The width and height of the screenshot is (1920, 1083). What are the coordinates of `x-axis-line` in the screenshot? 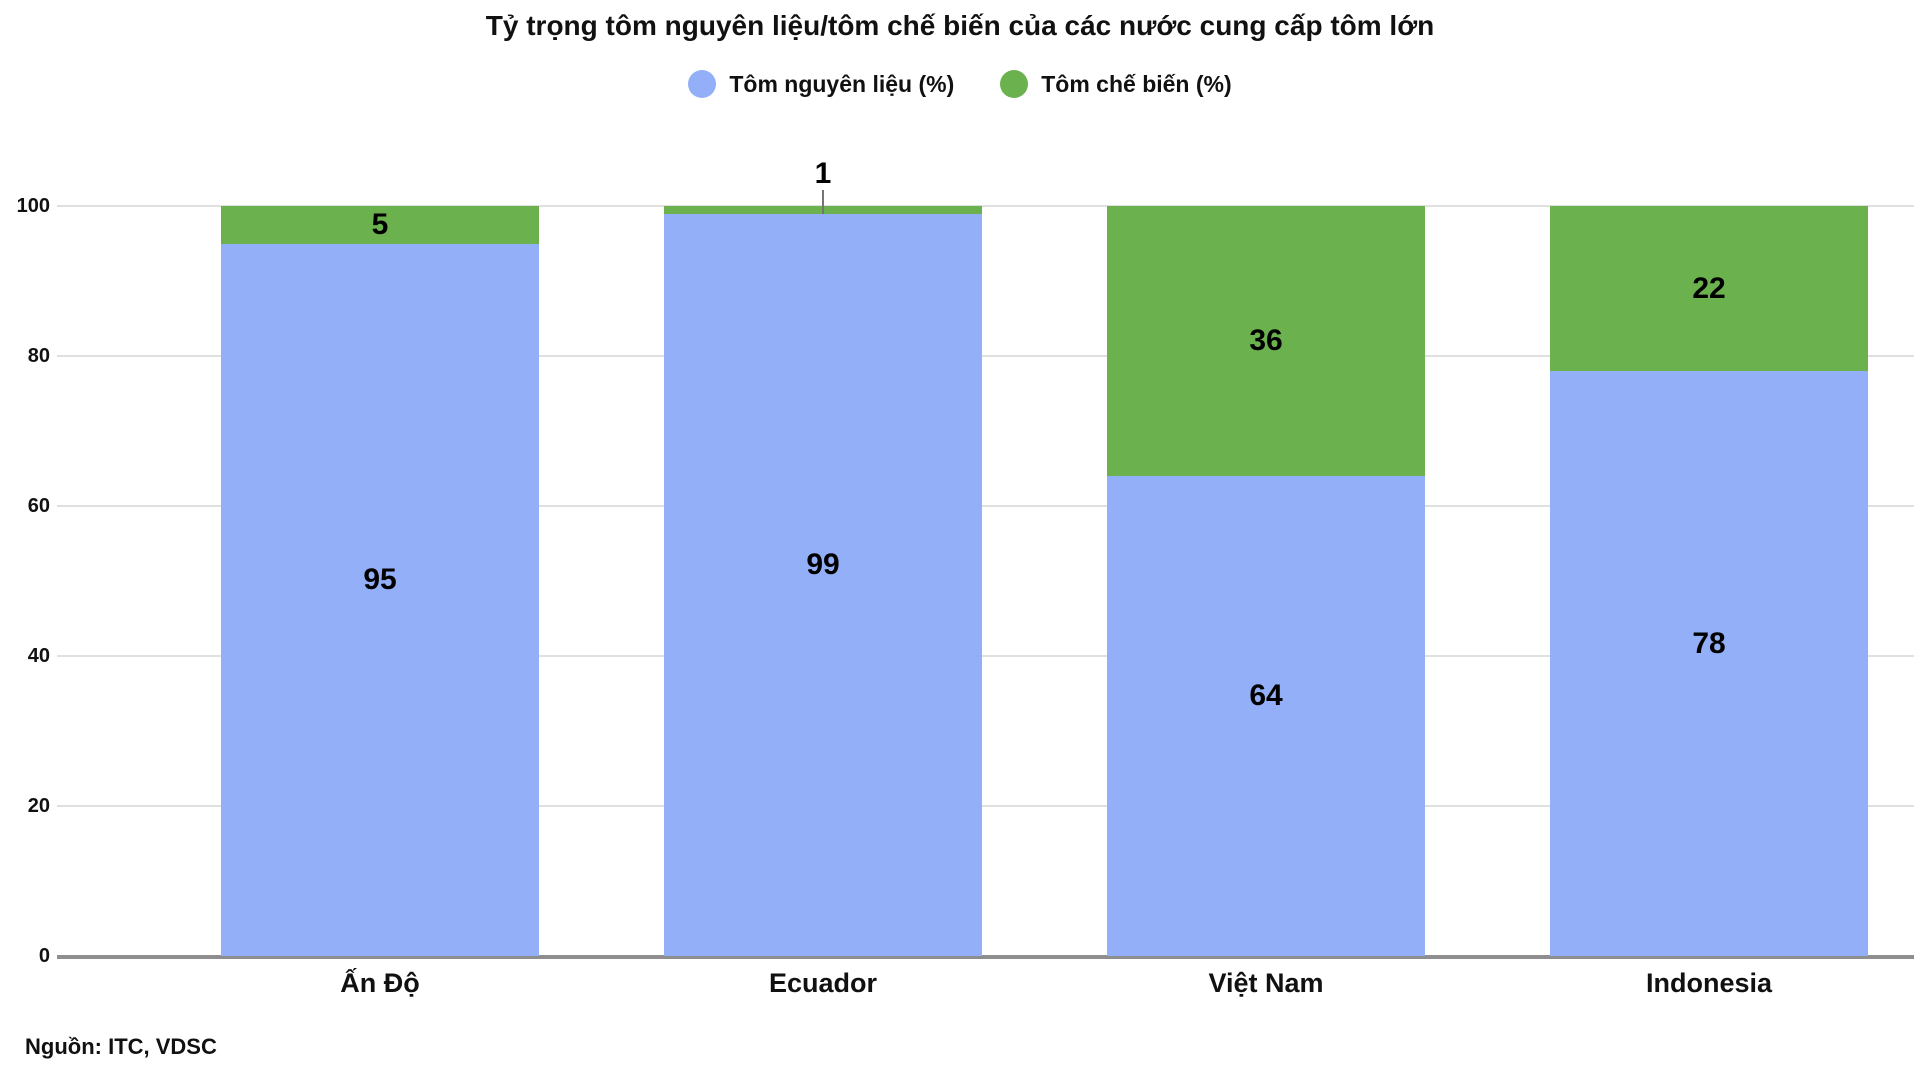 It's located at (985, 957).